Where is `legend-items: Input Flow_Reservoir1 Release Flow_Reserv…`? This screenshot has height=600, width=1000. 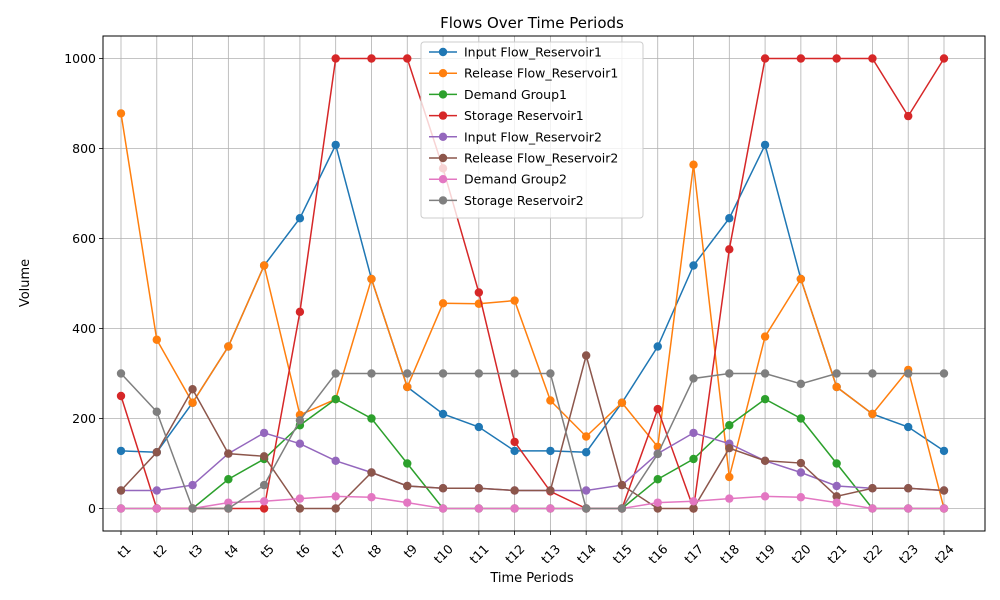 legend-items: Input Flow_Reservoir1 Release Flow_Reserv… is located at coordinates (523, 126).